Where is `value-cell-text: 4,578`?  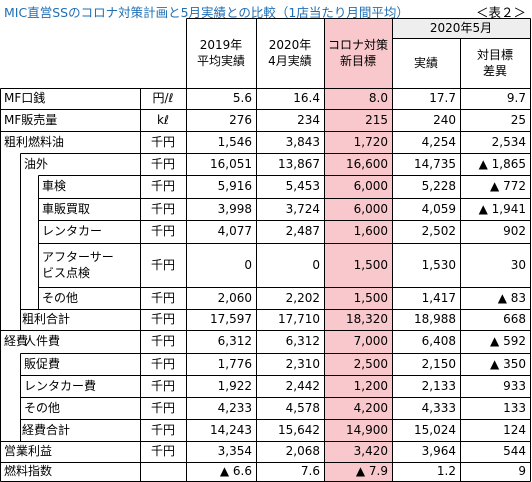 value-cell-text: 4,578 is located at coordinates (302, 407).